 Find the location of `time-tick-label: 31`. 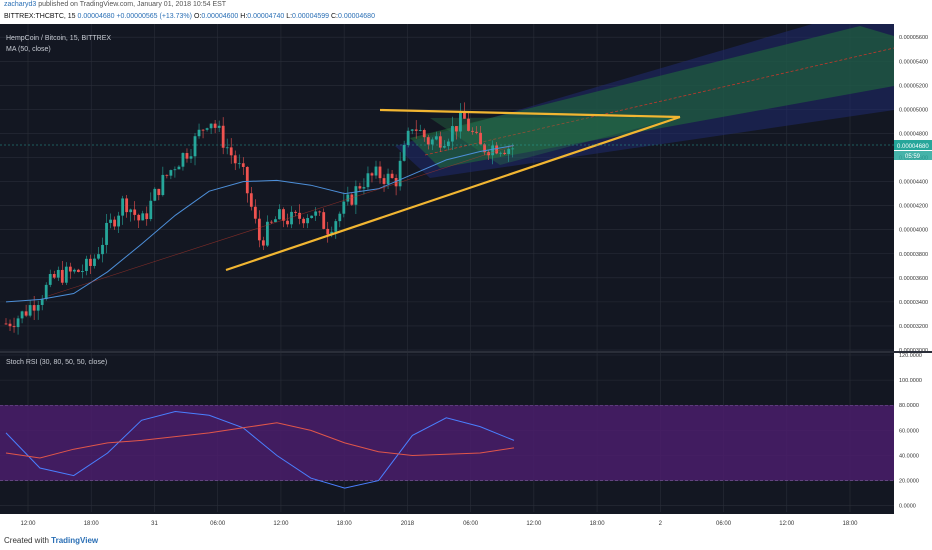

time-tick-label: 31 is located at coordinates (154, 524).